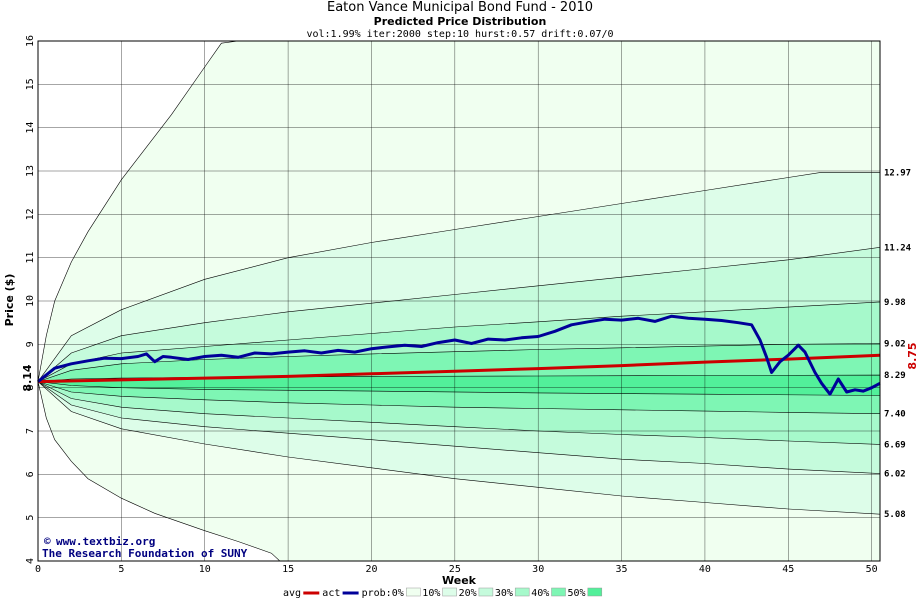 This screenshot has height=600, width=920. Describe the element at coordinates (895, 344) in the screenshot. I see `band-label-9.02: 9.02` at that location.